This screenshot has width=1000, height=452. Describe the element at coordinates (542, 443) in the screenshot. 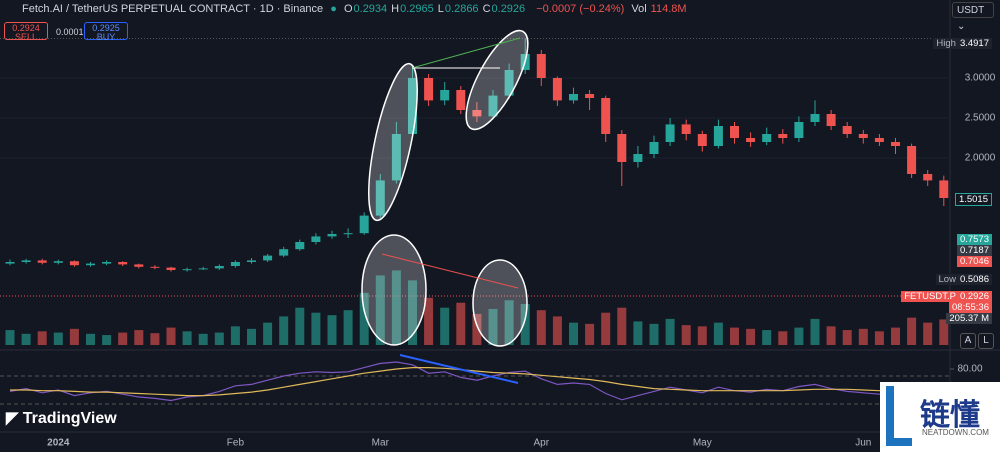

I see `x-tick-label: Apr` at that location.